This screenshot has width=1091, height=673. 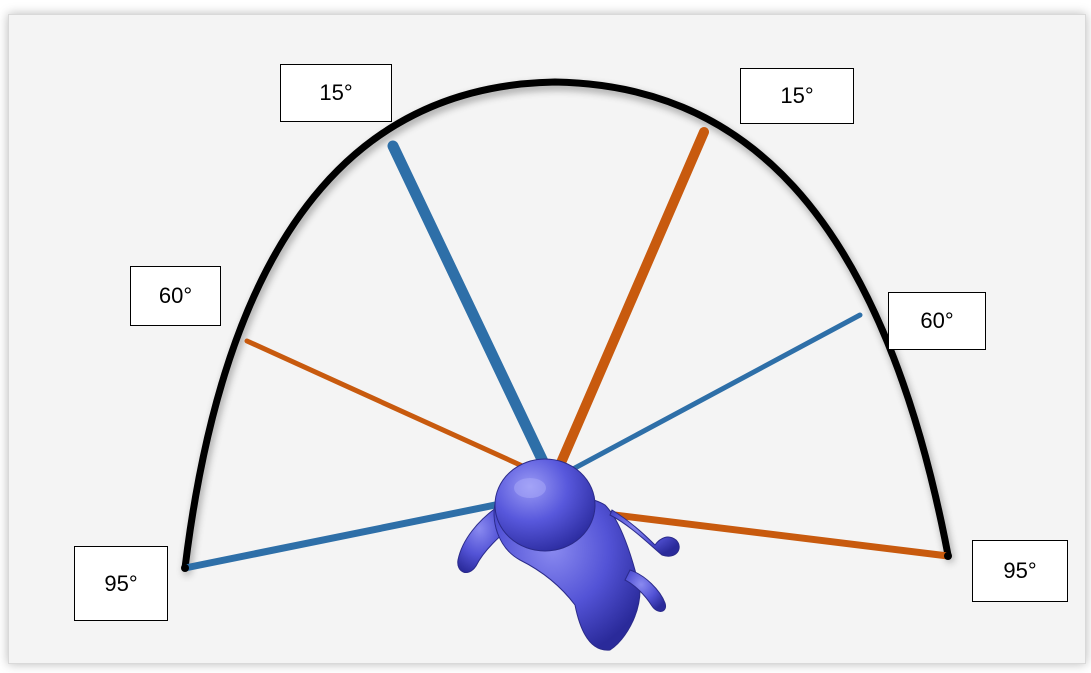 What do you see at coordinates (470, 309) in the screenshot?
I see `line-15-left` at bounding box center [470, 309].